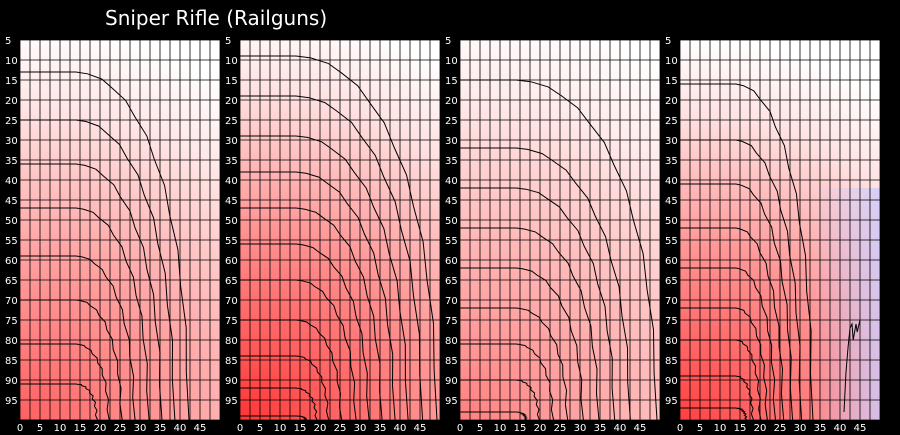  What do you see at coordinates (671, 261) in the screenshot?
I see `y-tick-label: 60` at bounding box center [671, 261].